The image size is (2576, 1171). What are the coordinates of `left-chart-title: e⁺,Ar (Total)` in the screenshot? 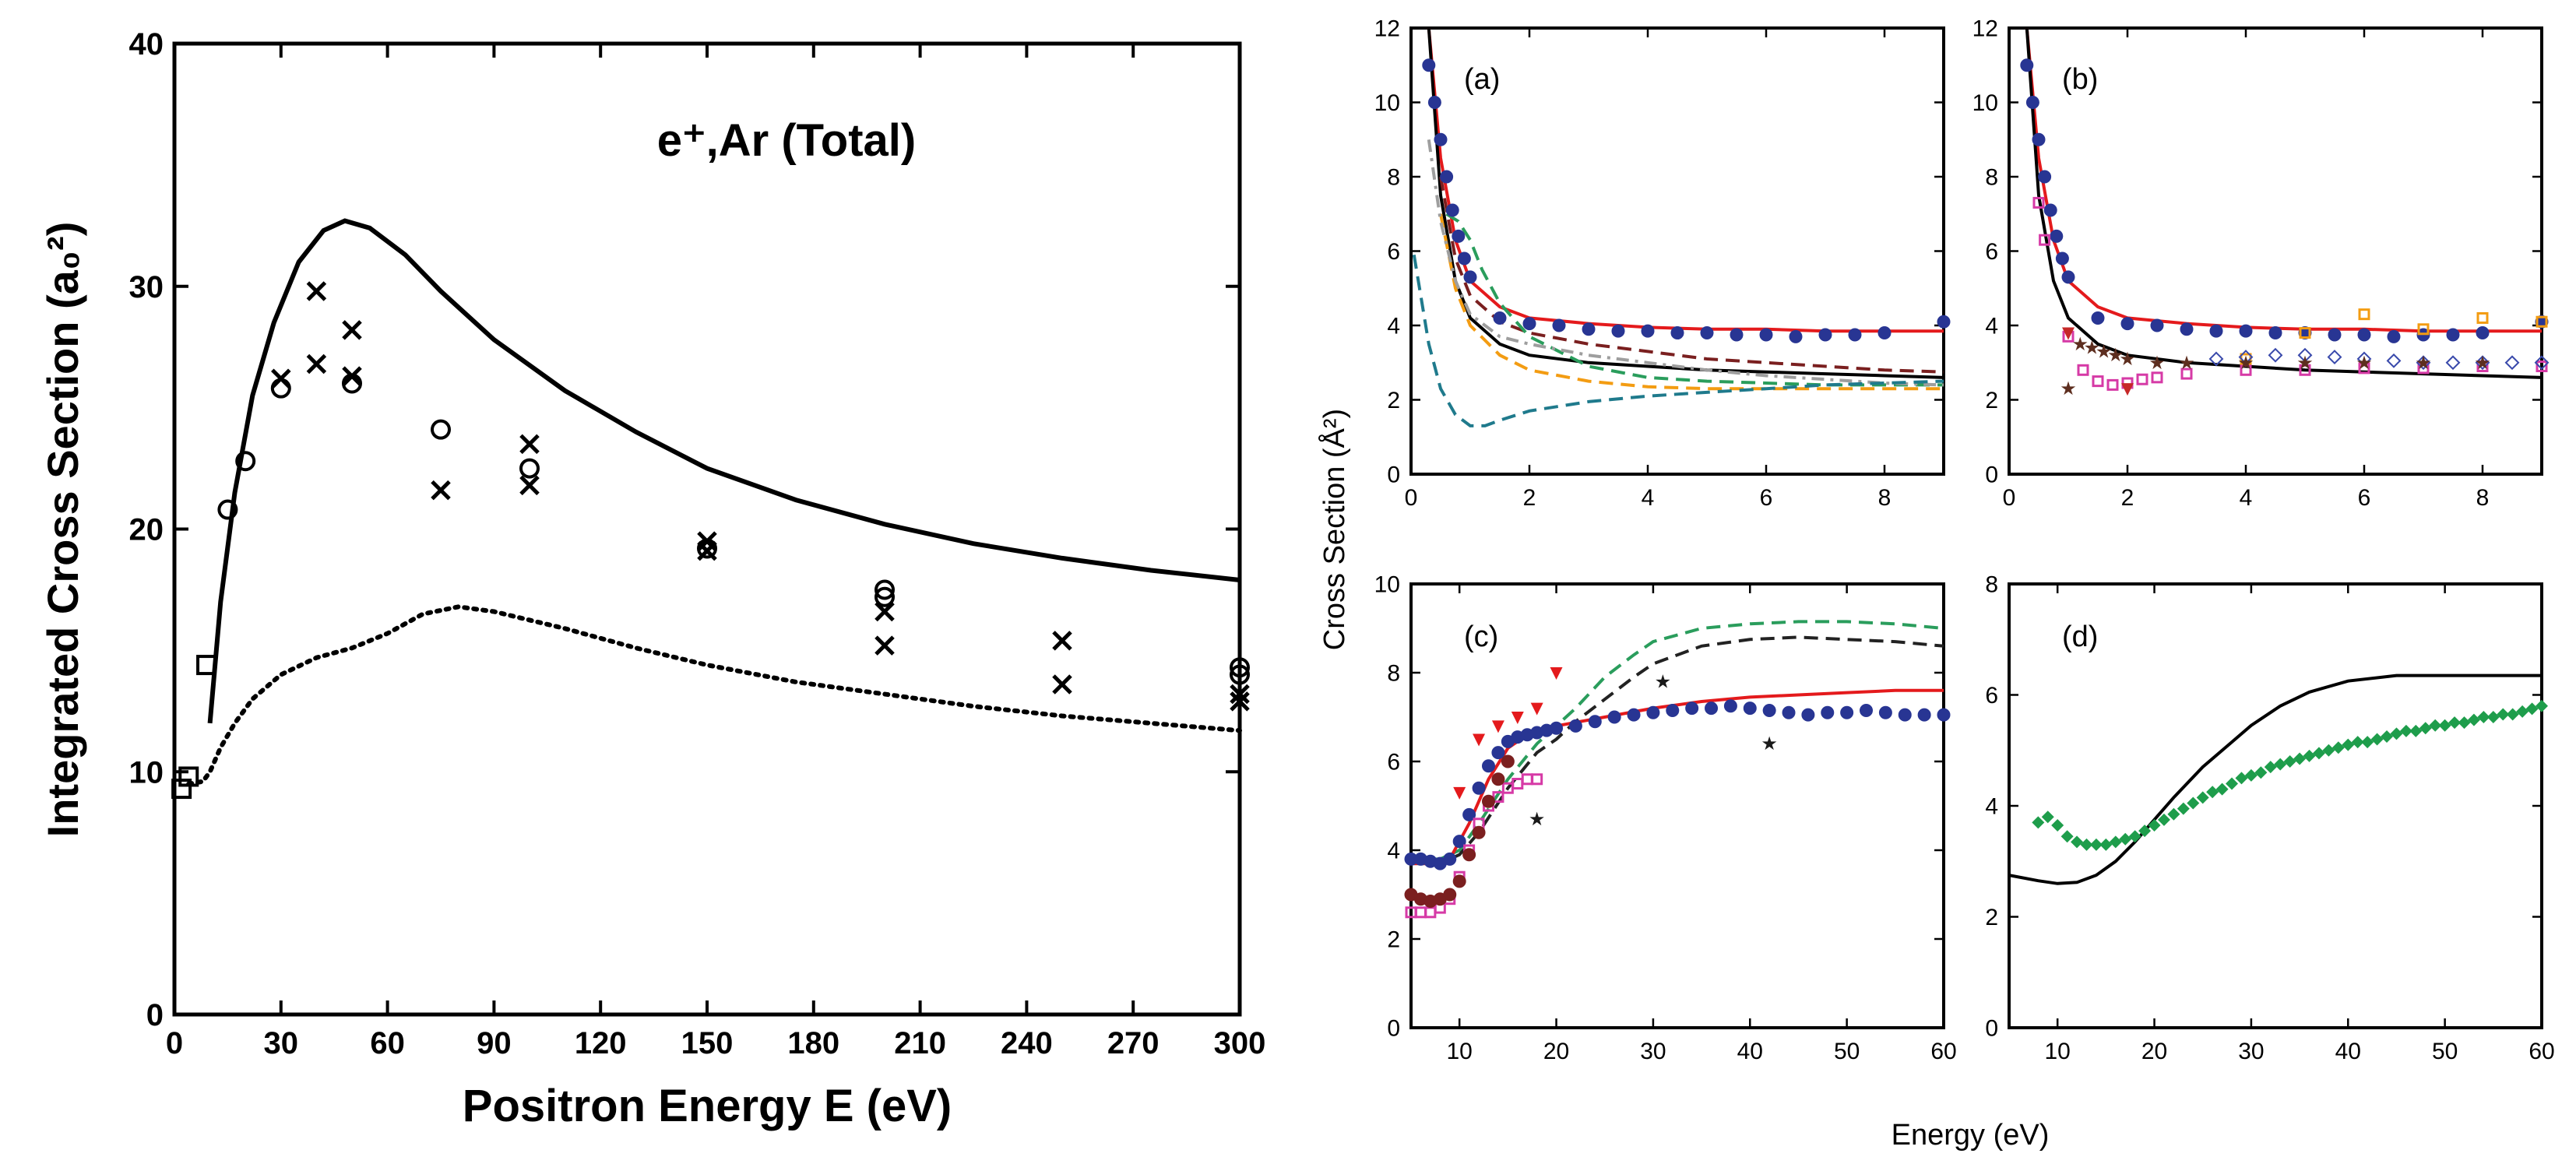 It's located at (786, 141).